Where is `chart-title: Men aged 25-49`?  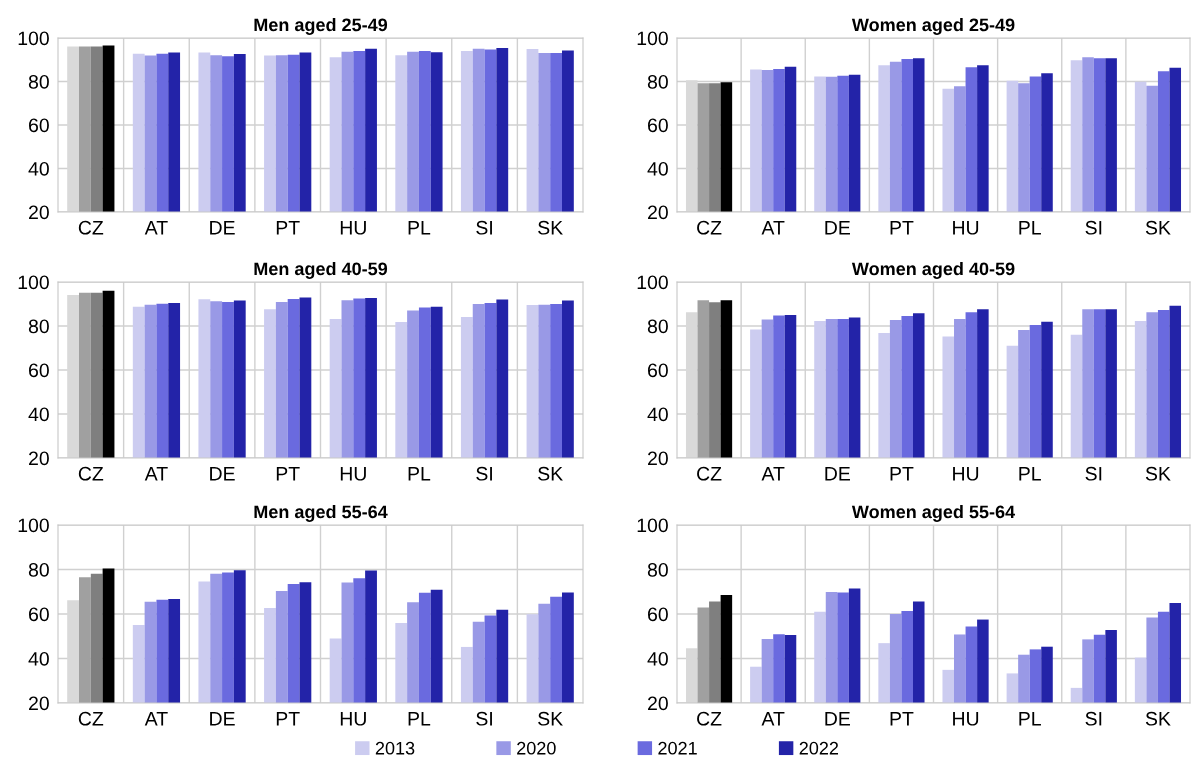 chart-title: Men aged 25-49 is located at coordinates (321, 26).